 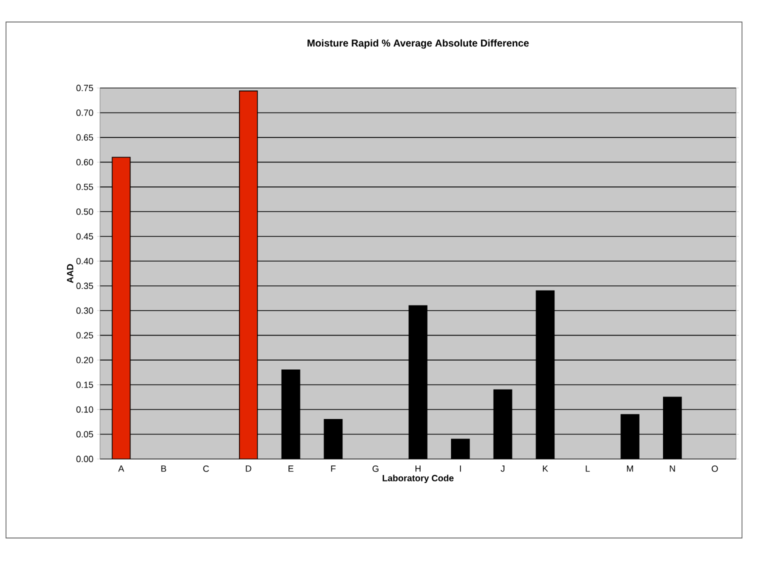 I want to click on x-tick-label: M, so click(x=630, y=469).